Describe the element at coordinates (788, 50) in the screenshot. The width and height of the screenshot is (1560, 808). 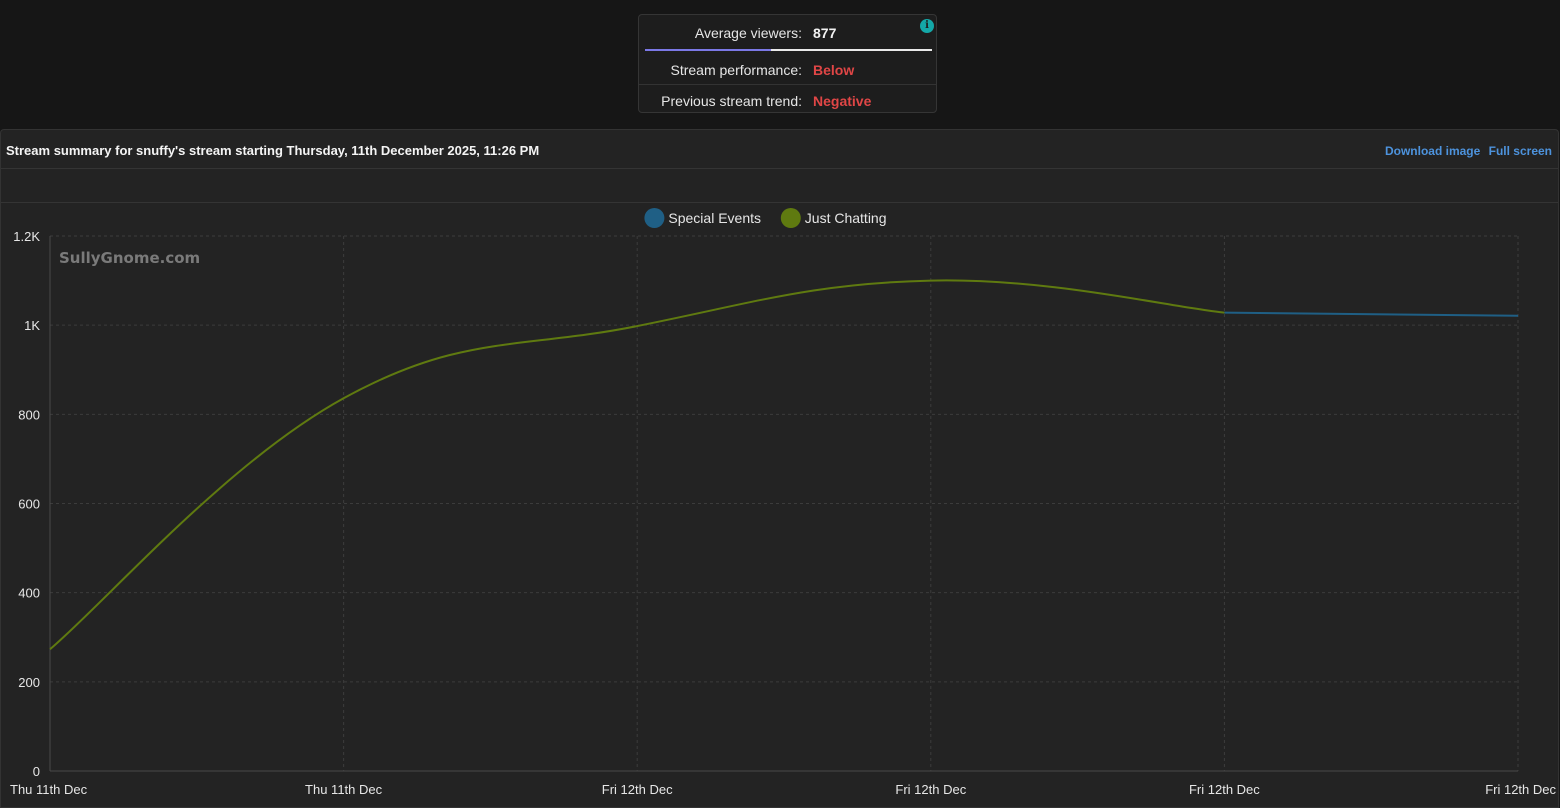
I see `average-viewers-bar` at that location.